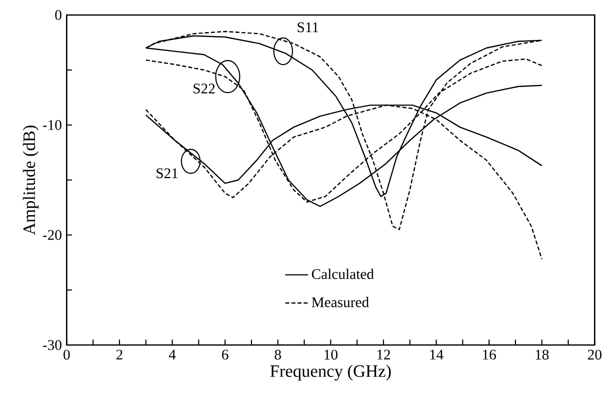  I want to click on y-tick-label: -10, so click(52, 125).